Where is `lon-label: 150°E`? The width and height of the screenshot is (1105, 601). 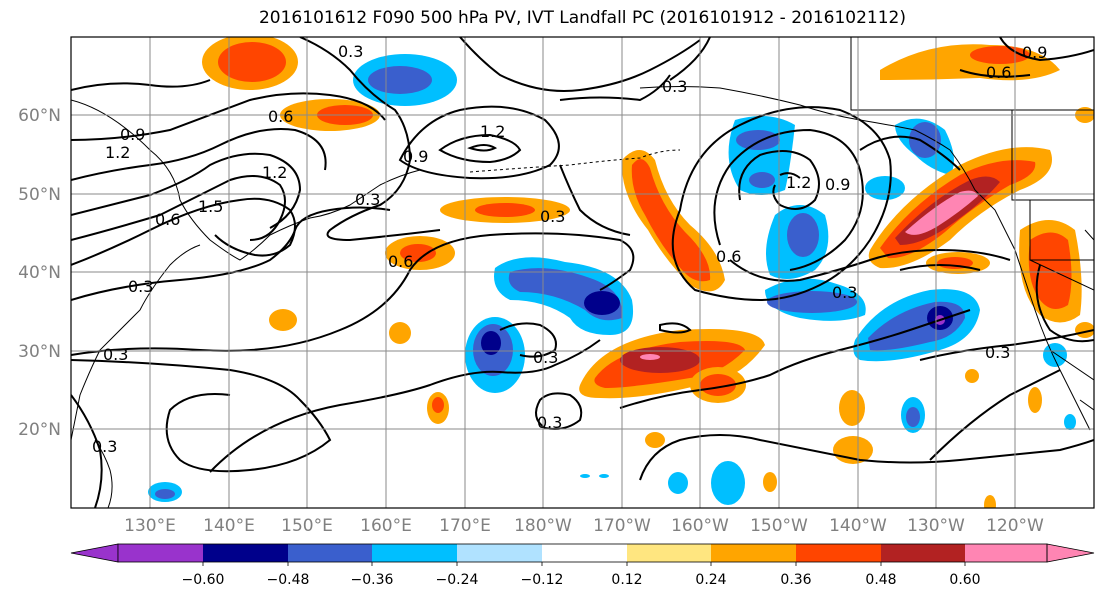
lon-label: 150°E is located at coordinates (307, 526).